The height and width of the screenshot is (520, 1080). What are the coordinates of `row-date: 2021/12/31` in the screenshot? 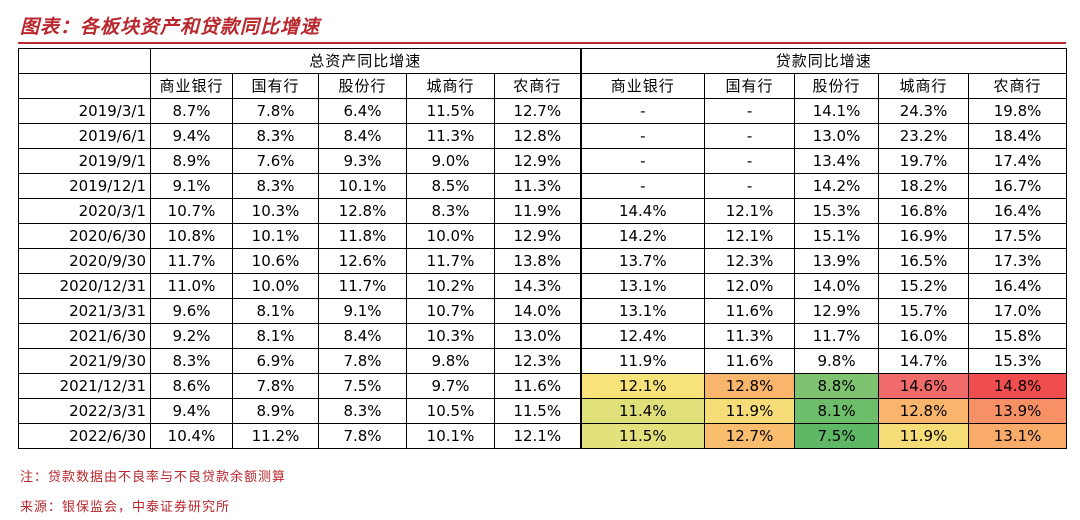 It's located at (84, 386).